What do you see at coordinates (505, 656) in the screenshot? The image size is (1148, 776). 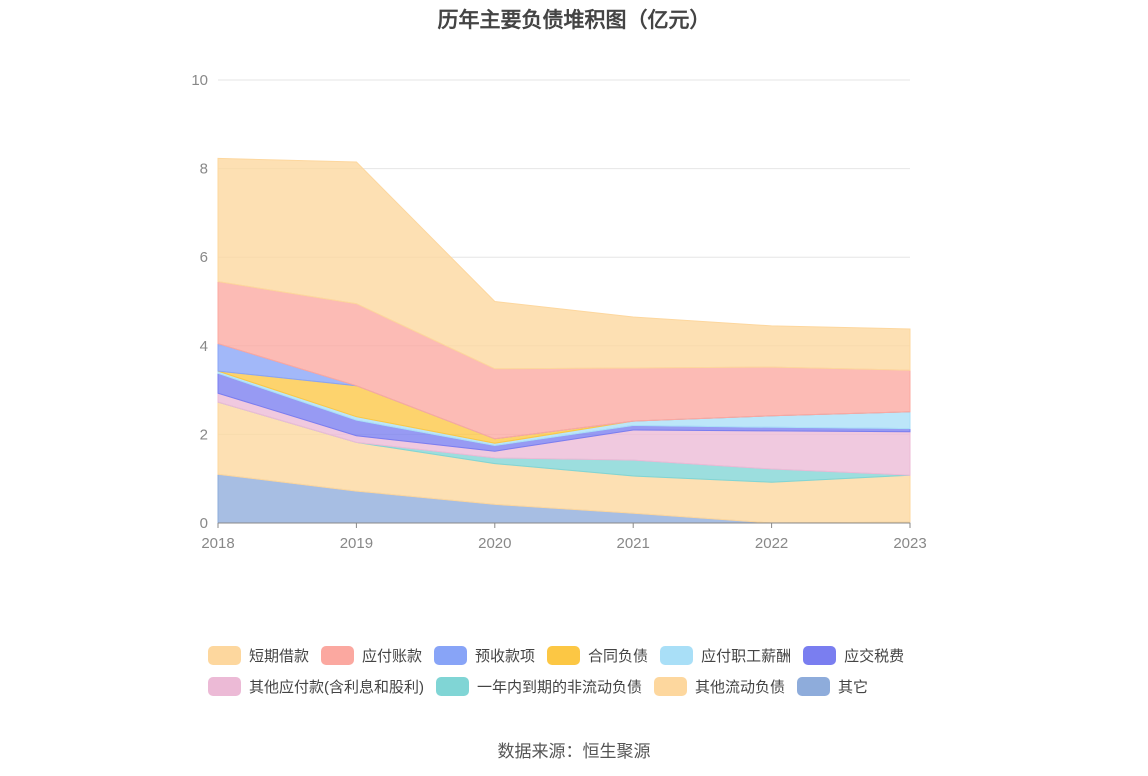 I see `legend-label: 预收款项` at bounding box center [505, 656].